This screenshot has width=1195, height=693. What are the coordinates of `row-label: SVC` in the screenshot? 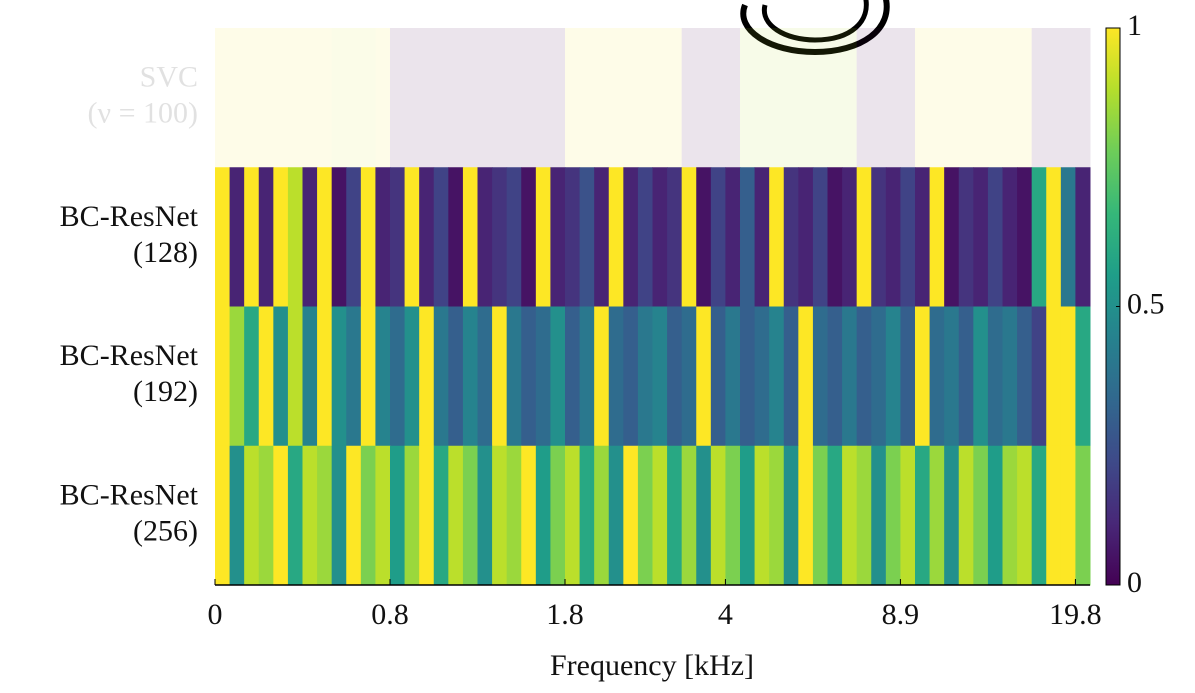 It's located at (169, 77).